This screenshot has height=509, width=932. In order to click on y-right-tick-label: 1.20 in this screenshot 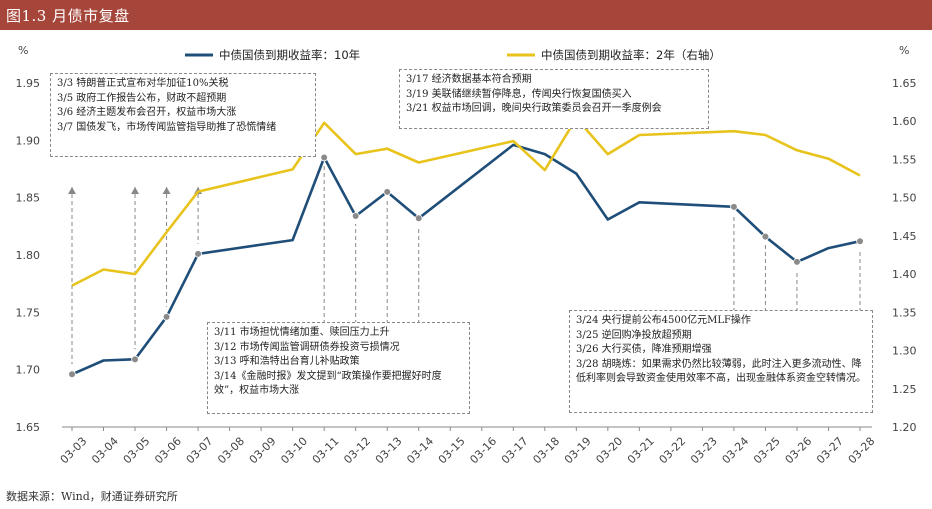, I will do `click(904, 427)`.